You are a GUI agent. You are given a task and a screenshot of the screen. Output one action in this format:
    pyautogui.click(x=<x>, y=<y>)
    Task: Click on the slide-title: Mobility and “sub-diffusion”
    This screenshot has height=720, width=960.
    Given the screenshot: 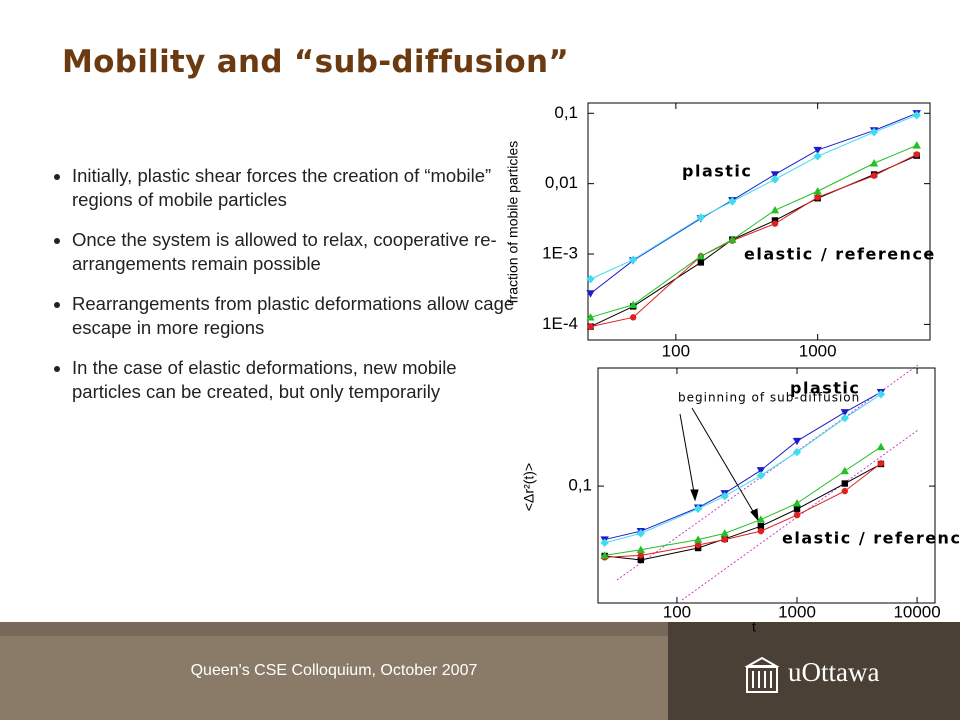 What is the action you would take?
    pyautogui.click(x=316, y=62)
    